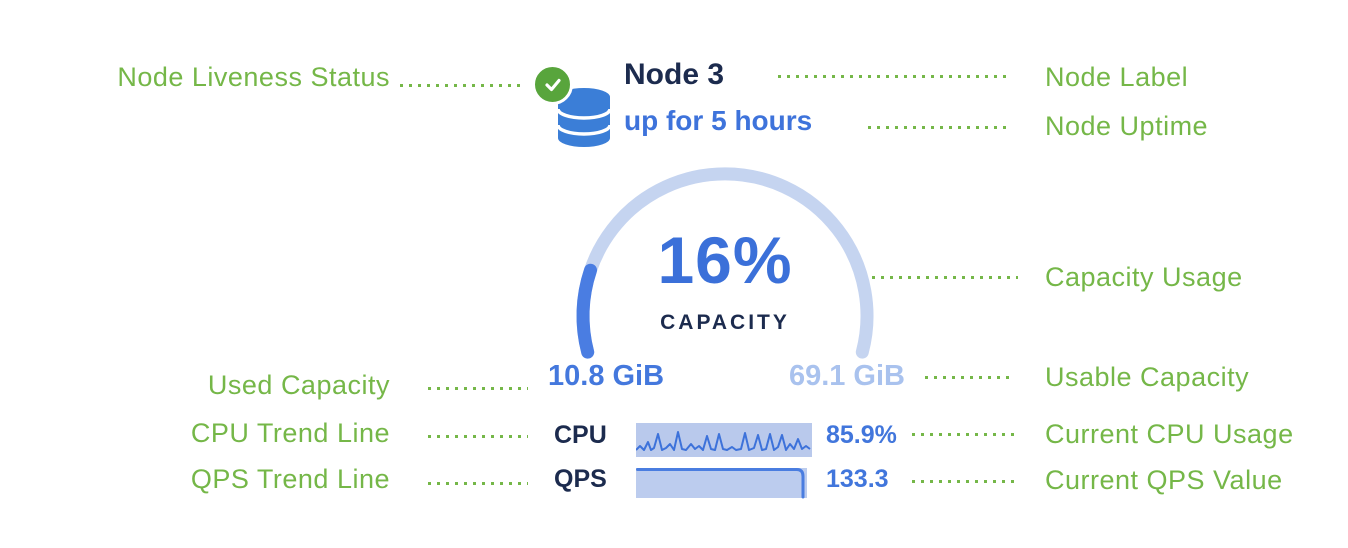  I want to click on qps-area-line, so click(720, 483).